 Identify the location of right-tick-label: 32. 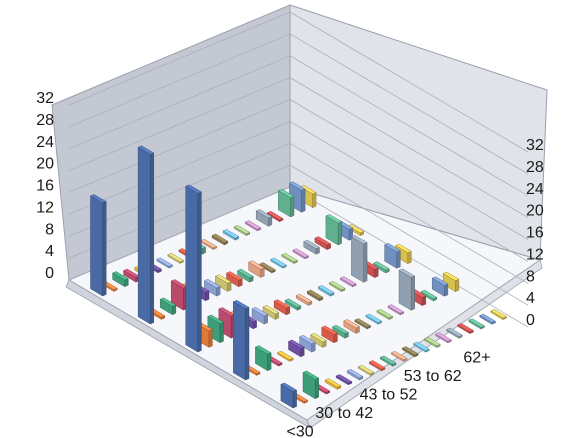
(535, 145).